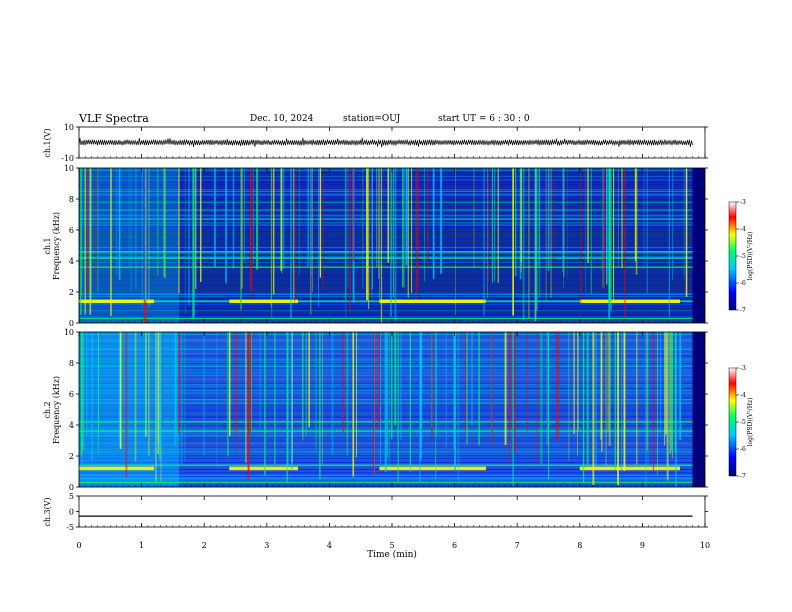 Image resolution: width=792 pixels, height=612 pixels. What do you see at coordinates (741, 256) in the screenshot?
I see `ch1-colorbar: -3 -4 -5 -6 -7 log(PSD)(V²/Hz)` at bounding box center [741, 256].